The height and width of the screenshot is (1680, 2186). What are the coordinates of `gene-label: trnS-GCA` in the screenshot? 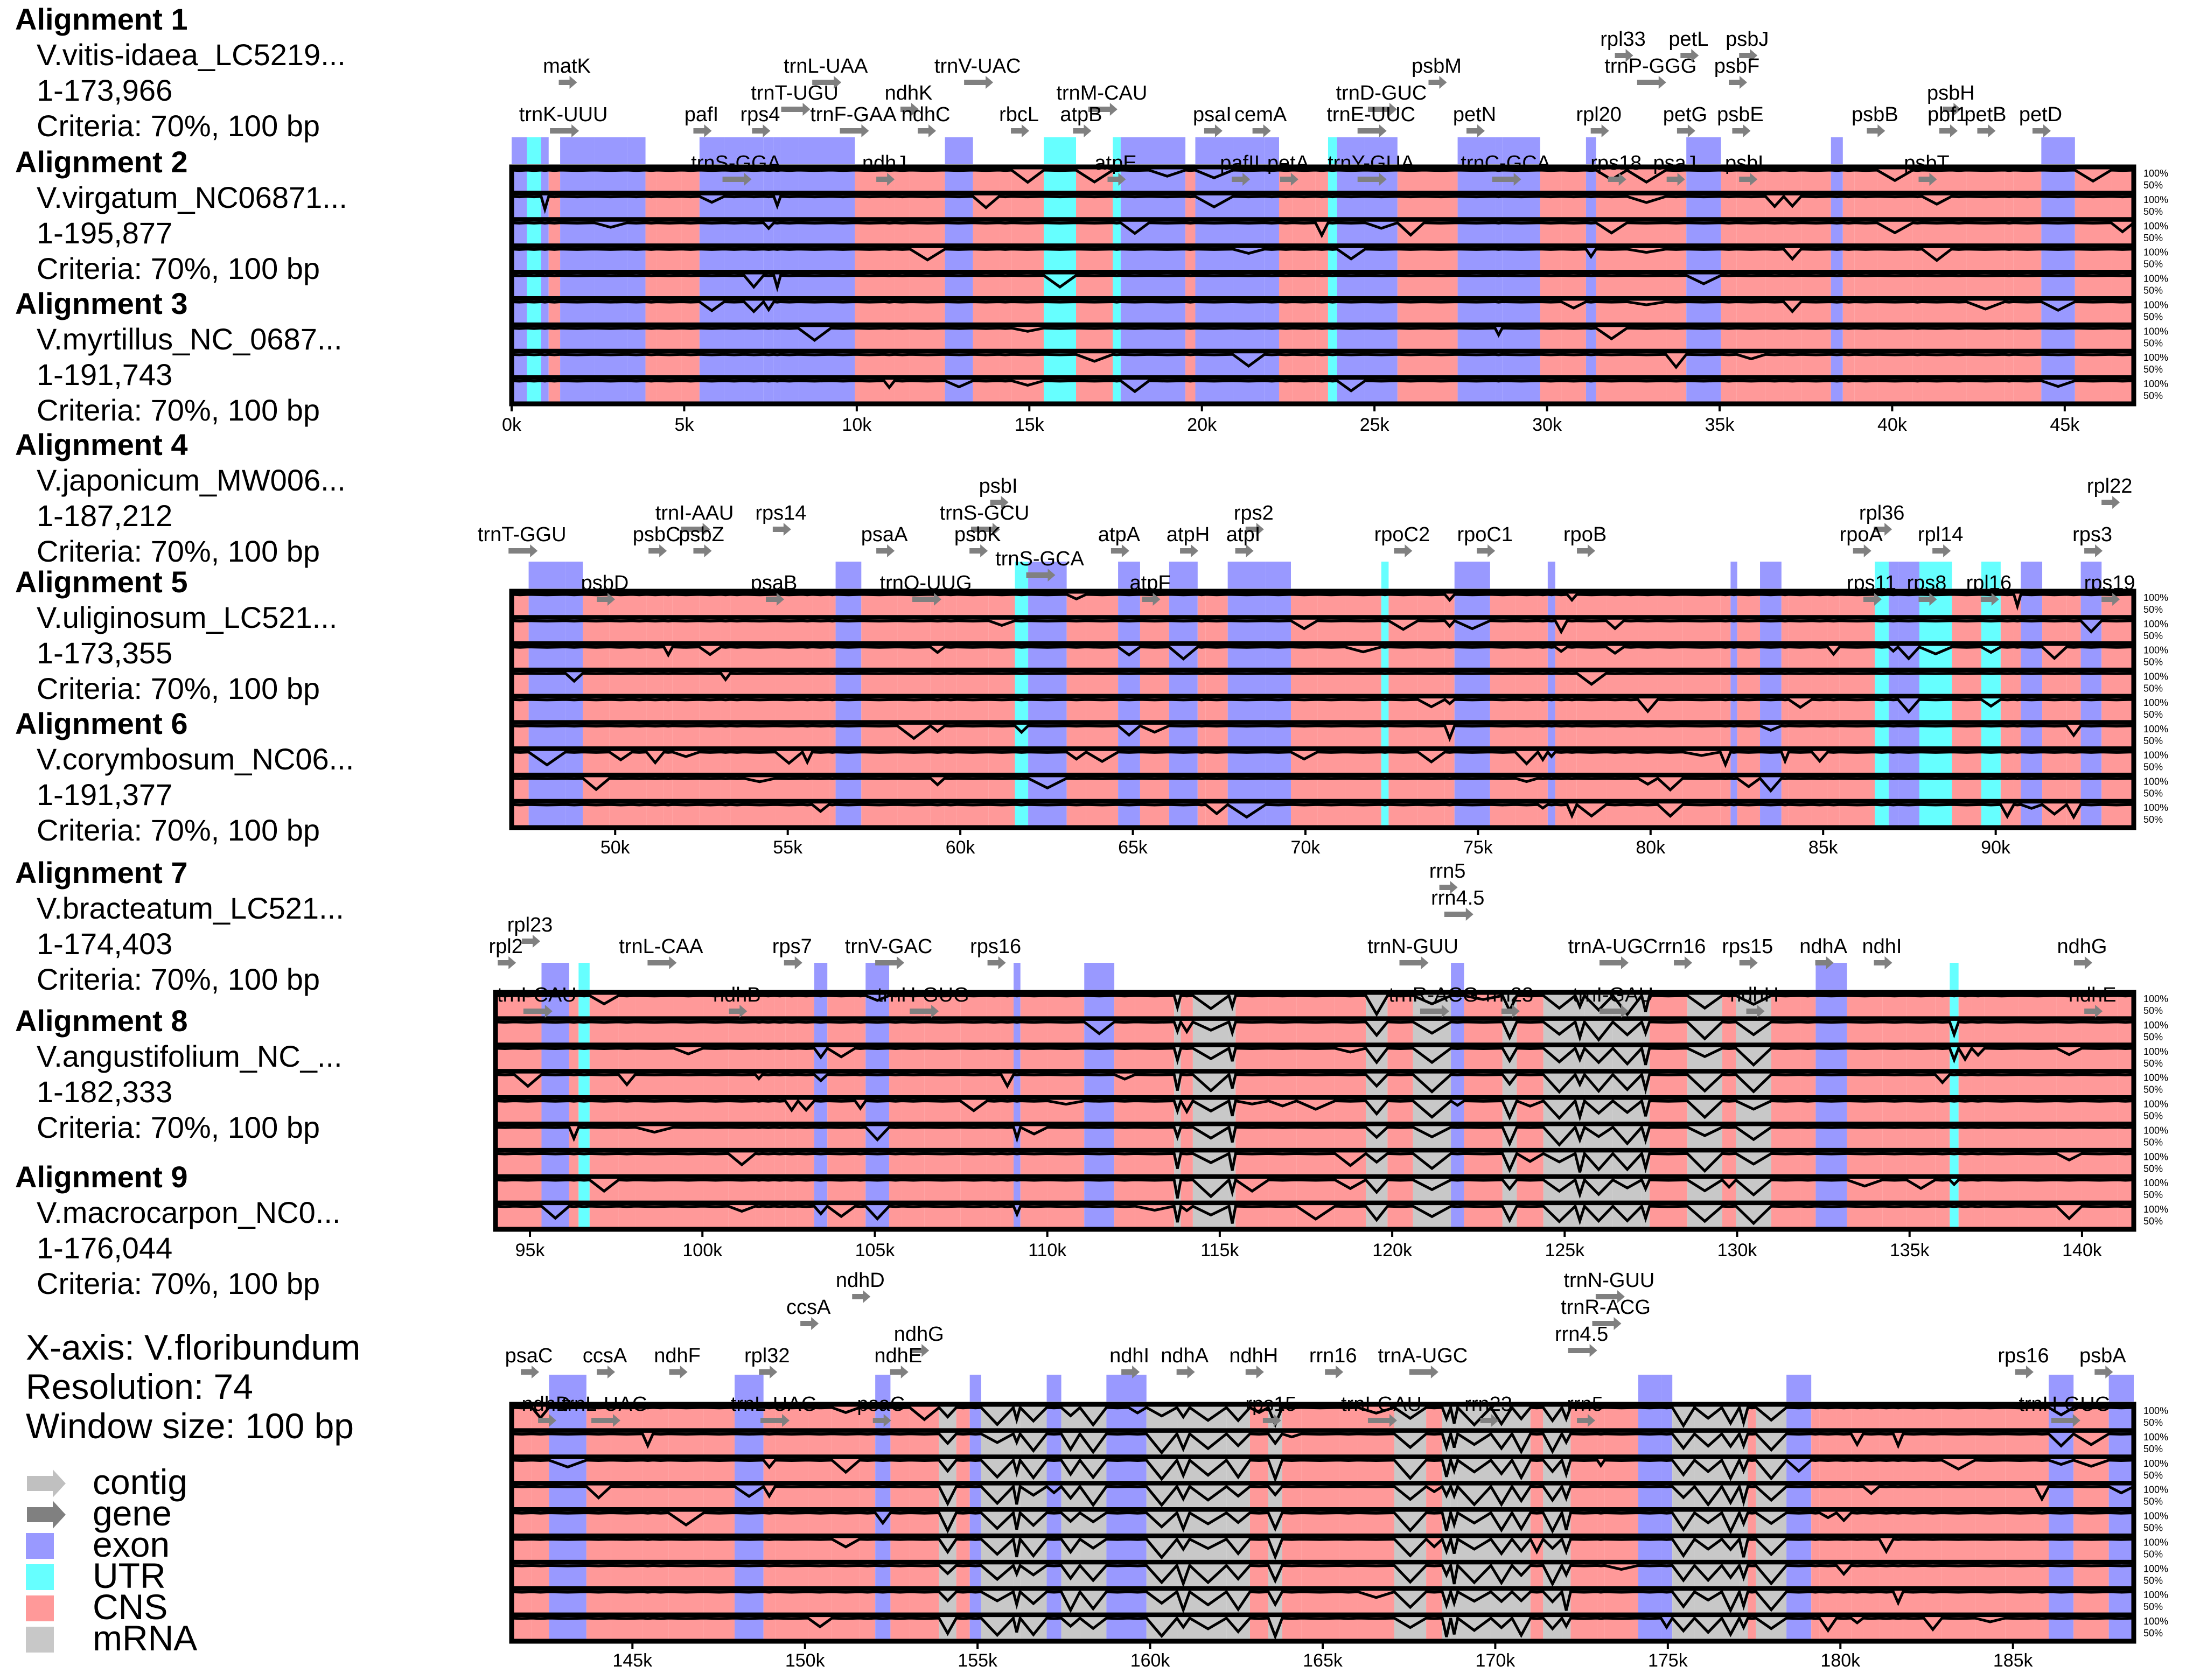 It's located at (1040, 559).